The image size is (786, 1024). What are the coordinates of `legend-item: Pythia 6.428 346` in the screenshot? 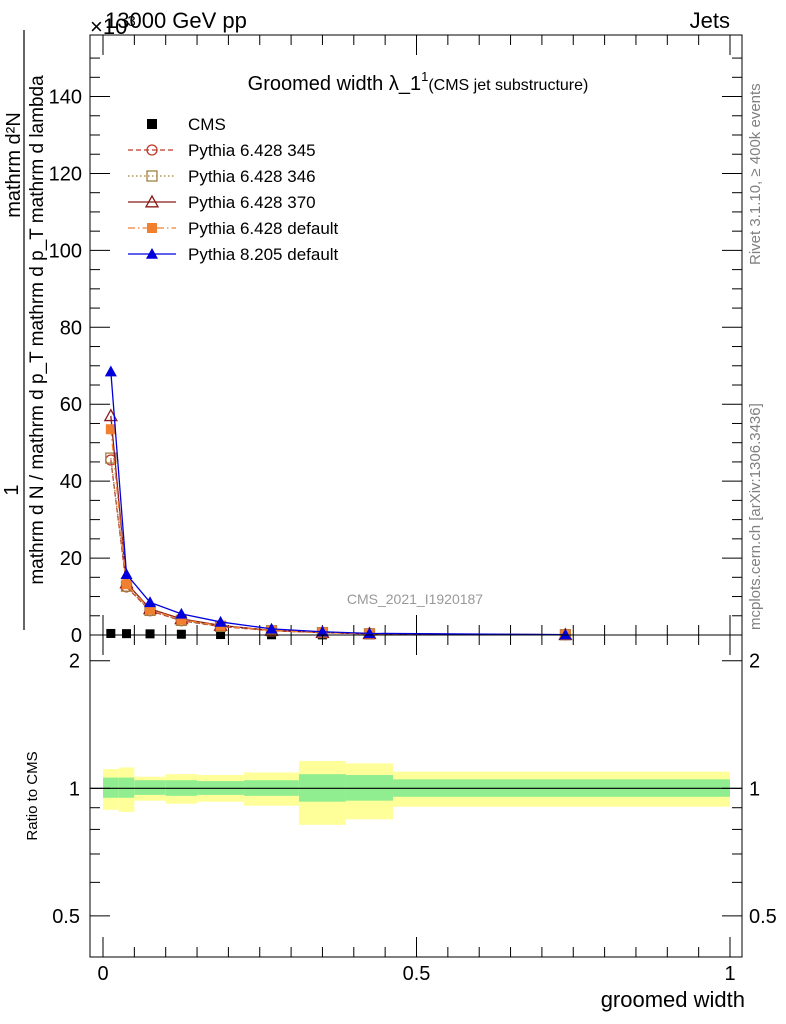 It's located at (222, 176).